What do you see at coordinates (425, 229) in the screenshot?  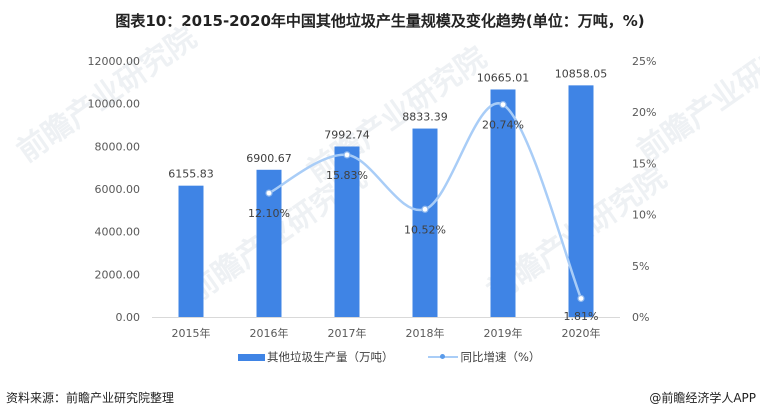 I see `line-value-label: 10.52%` at bounding box center [425, 229].